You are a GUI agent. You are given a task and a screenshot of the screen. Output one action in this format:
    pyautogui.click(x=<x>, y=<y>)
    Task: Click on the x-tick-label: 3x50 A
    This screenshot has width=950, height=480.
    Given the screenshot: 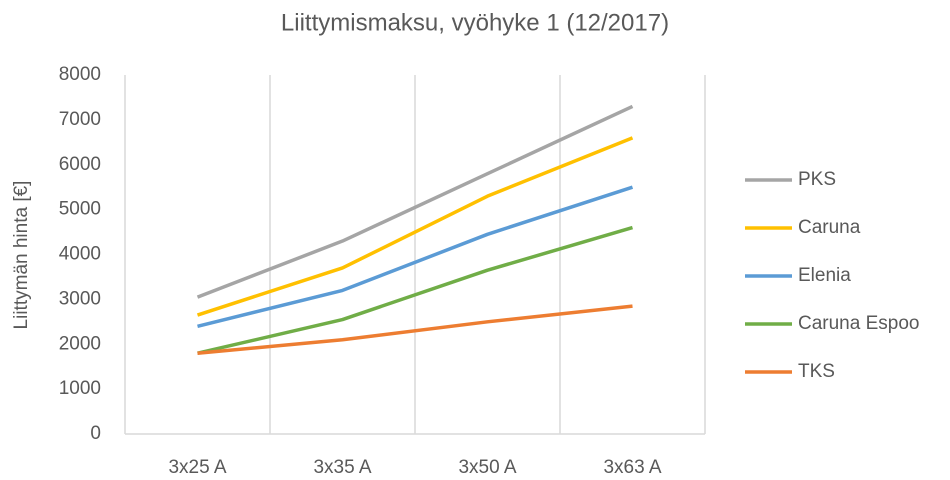 What is the action you would take?
    pyautogui.click(x=487, y=467)
    